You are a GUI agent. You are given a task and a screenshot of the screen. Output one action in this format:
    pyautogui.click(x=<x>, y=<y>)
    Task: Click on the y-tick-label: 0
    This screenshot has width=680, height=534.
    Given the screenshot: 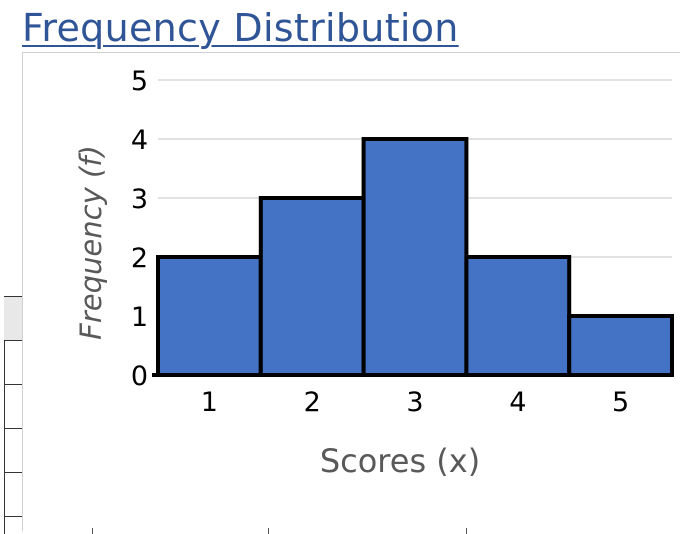 What is the action you would take?
    pyautogui.click(x=139, y=376)
    